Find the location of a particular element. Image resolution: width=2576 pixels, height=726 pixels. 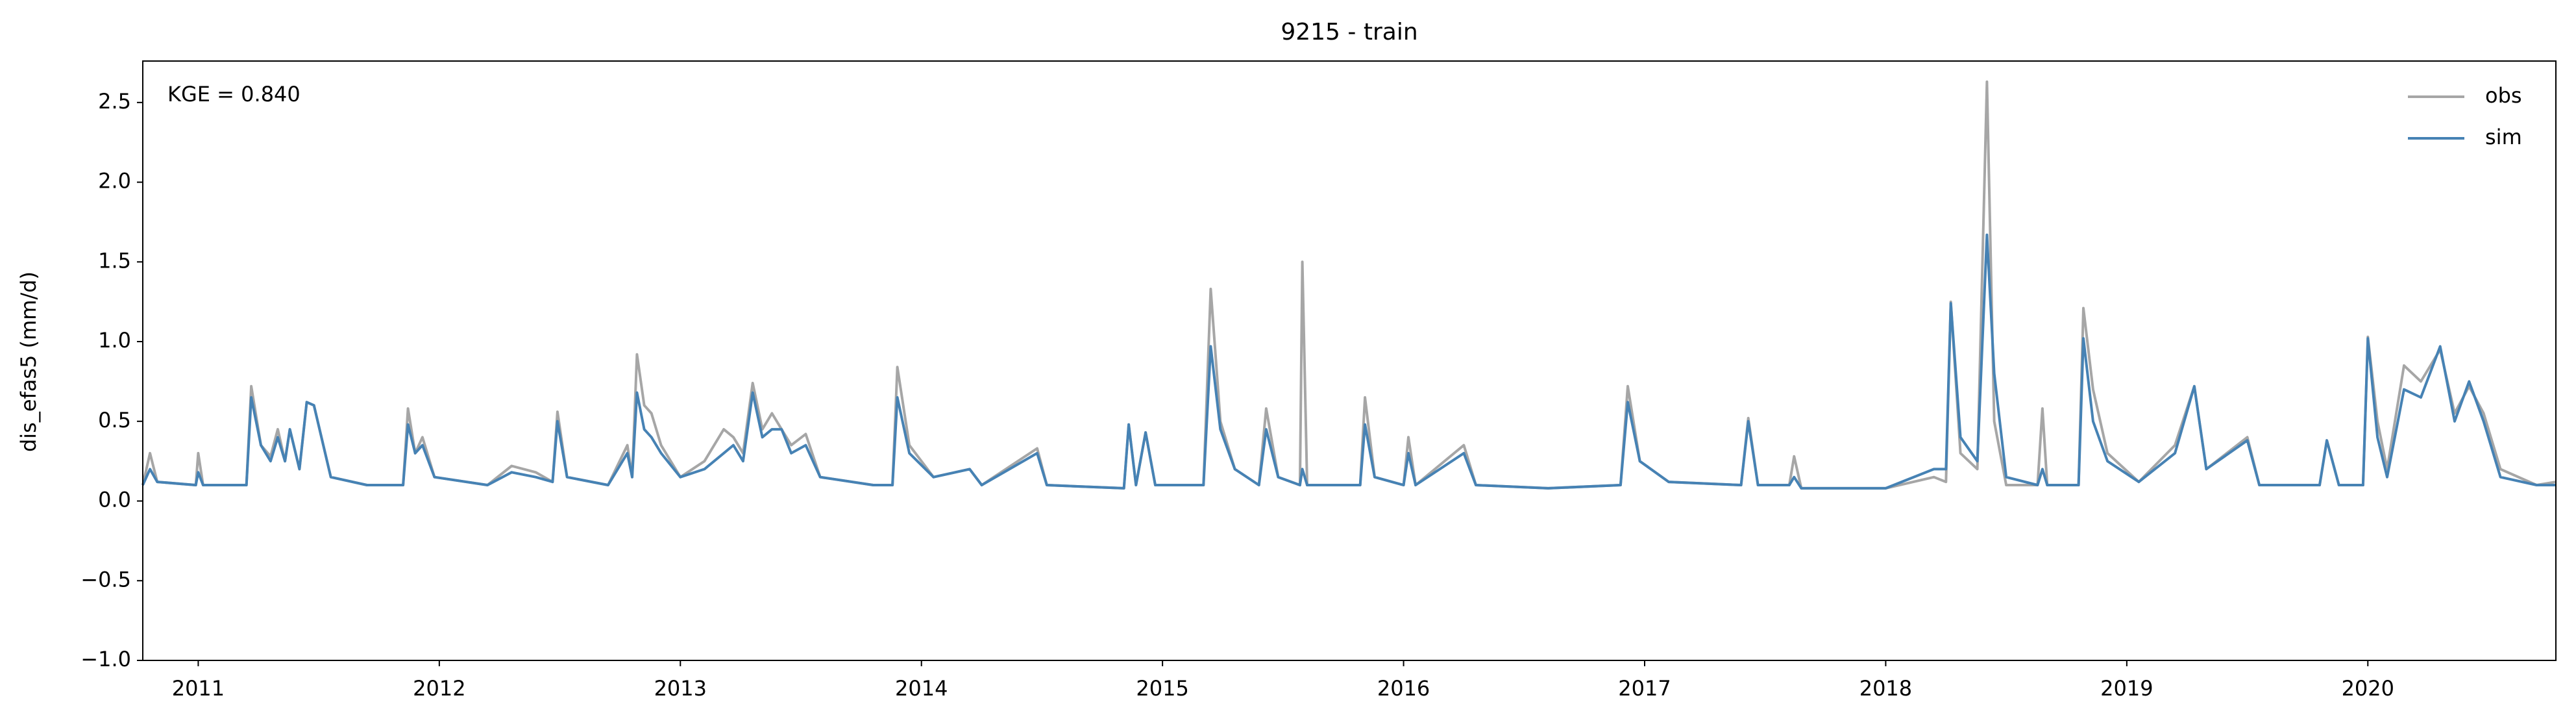

y-tick-label: 2.5 is located at coordinates (114, 101).